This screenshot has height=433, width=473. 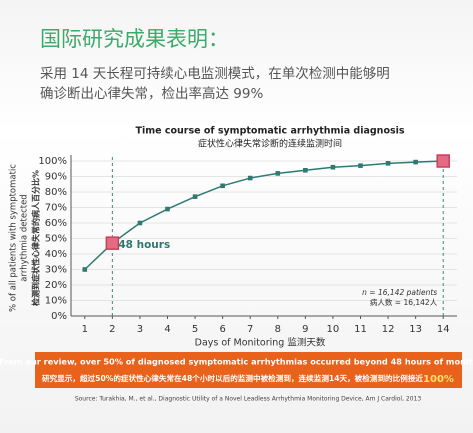 What do you see at coordinates (52, 161) in the screenshot?
I see `y-tick-label: 100%` at bounding box center [52, 161].